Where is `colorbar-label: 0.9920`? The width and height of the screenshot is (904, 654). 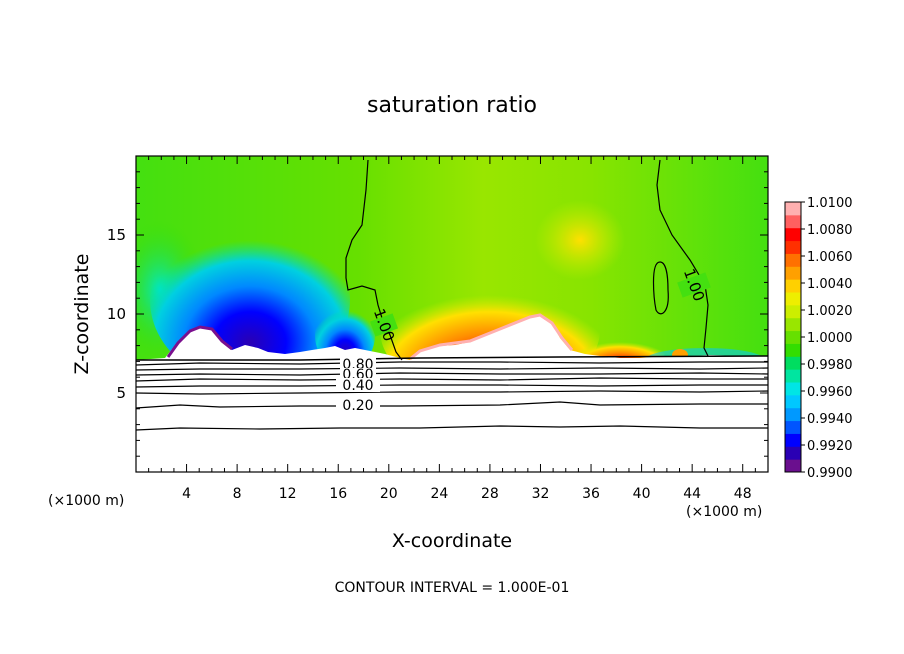 colorbar-label: 0.9920 is located at coordinates (830, 446).